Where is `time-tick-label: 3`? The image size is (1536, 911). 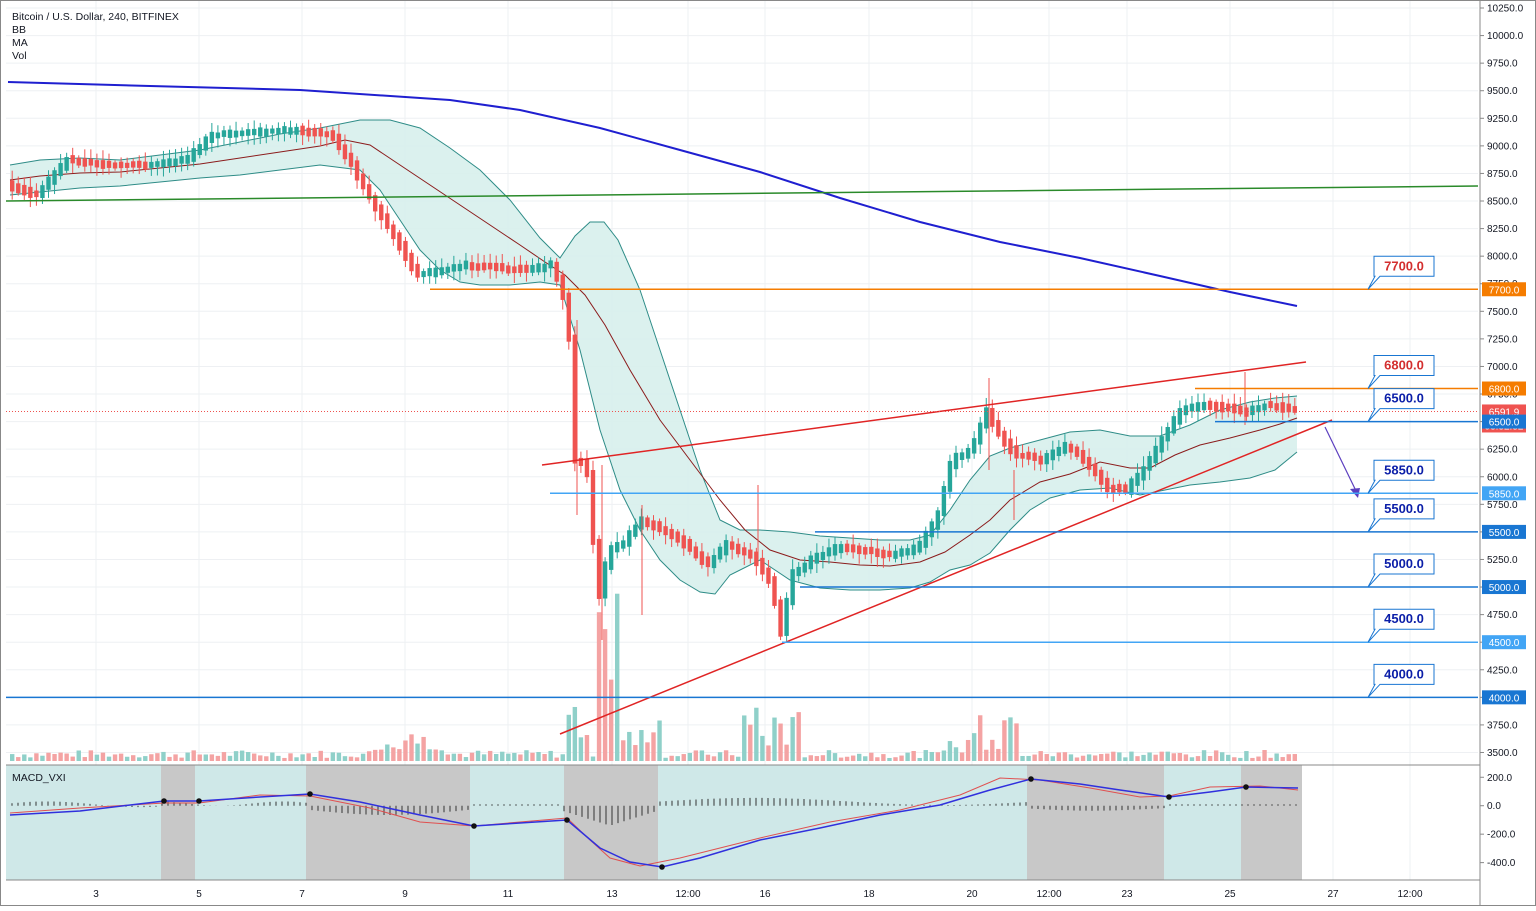
time-tick-label: 3 is located at coordinates (96, 894).